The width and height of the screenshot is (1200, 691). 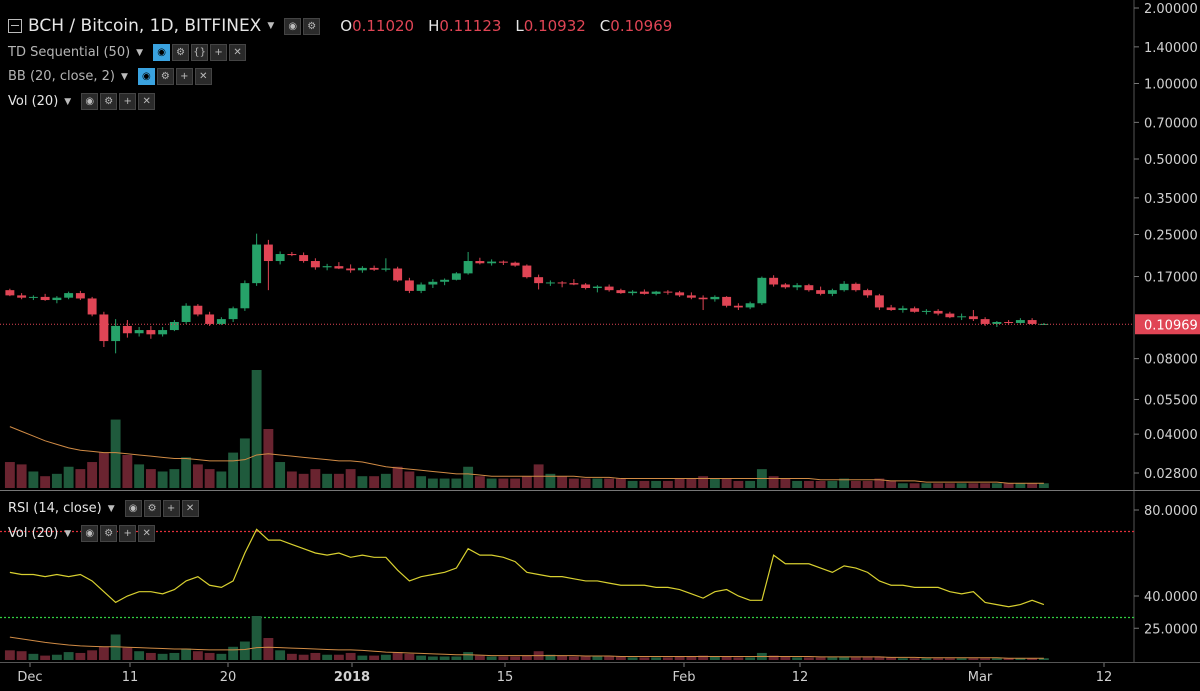 I want to click on price-tick-label: 0.08000, so click(x=1171, y=360).